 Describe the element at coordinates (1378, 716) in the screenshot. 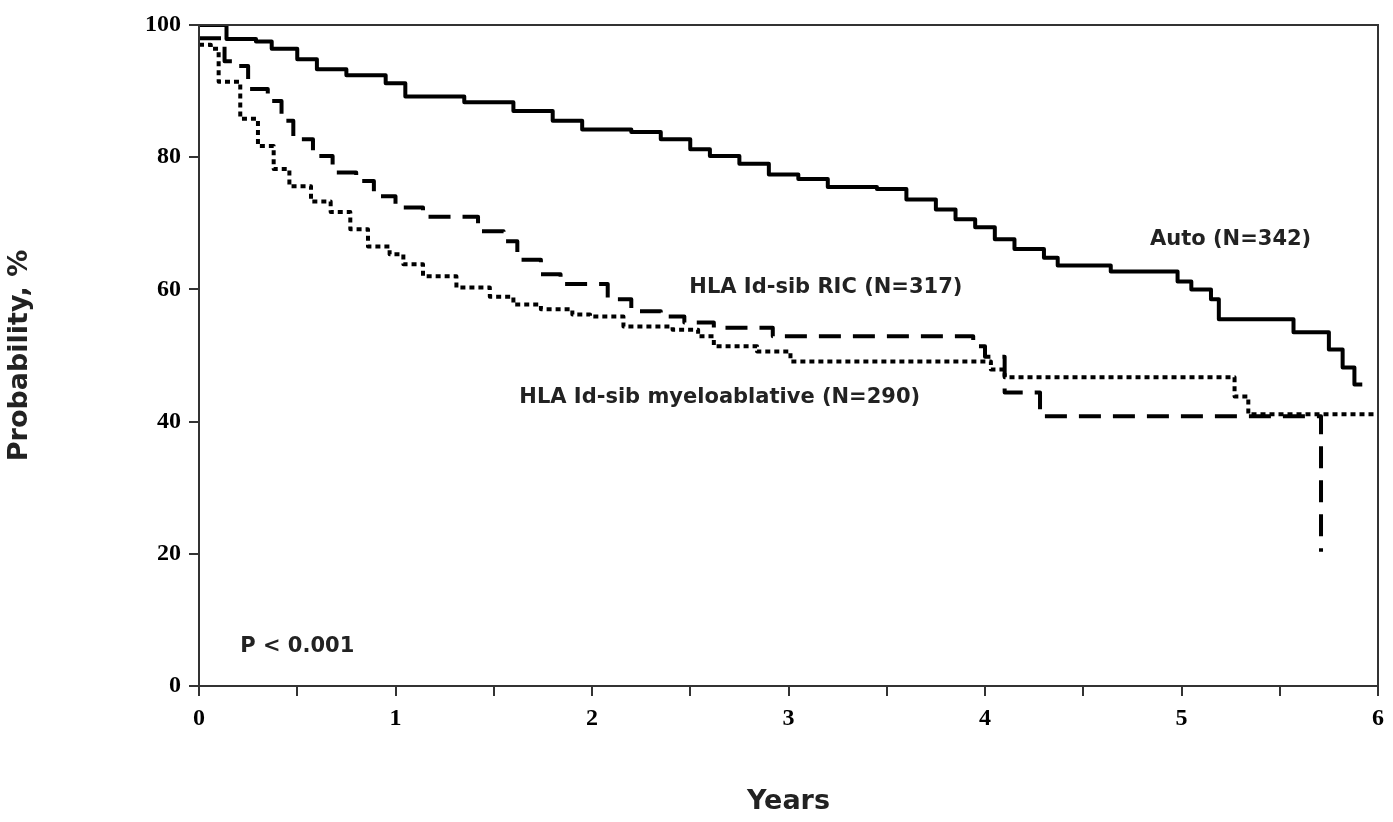

I see `x-tick-label: 6` at that location.